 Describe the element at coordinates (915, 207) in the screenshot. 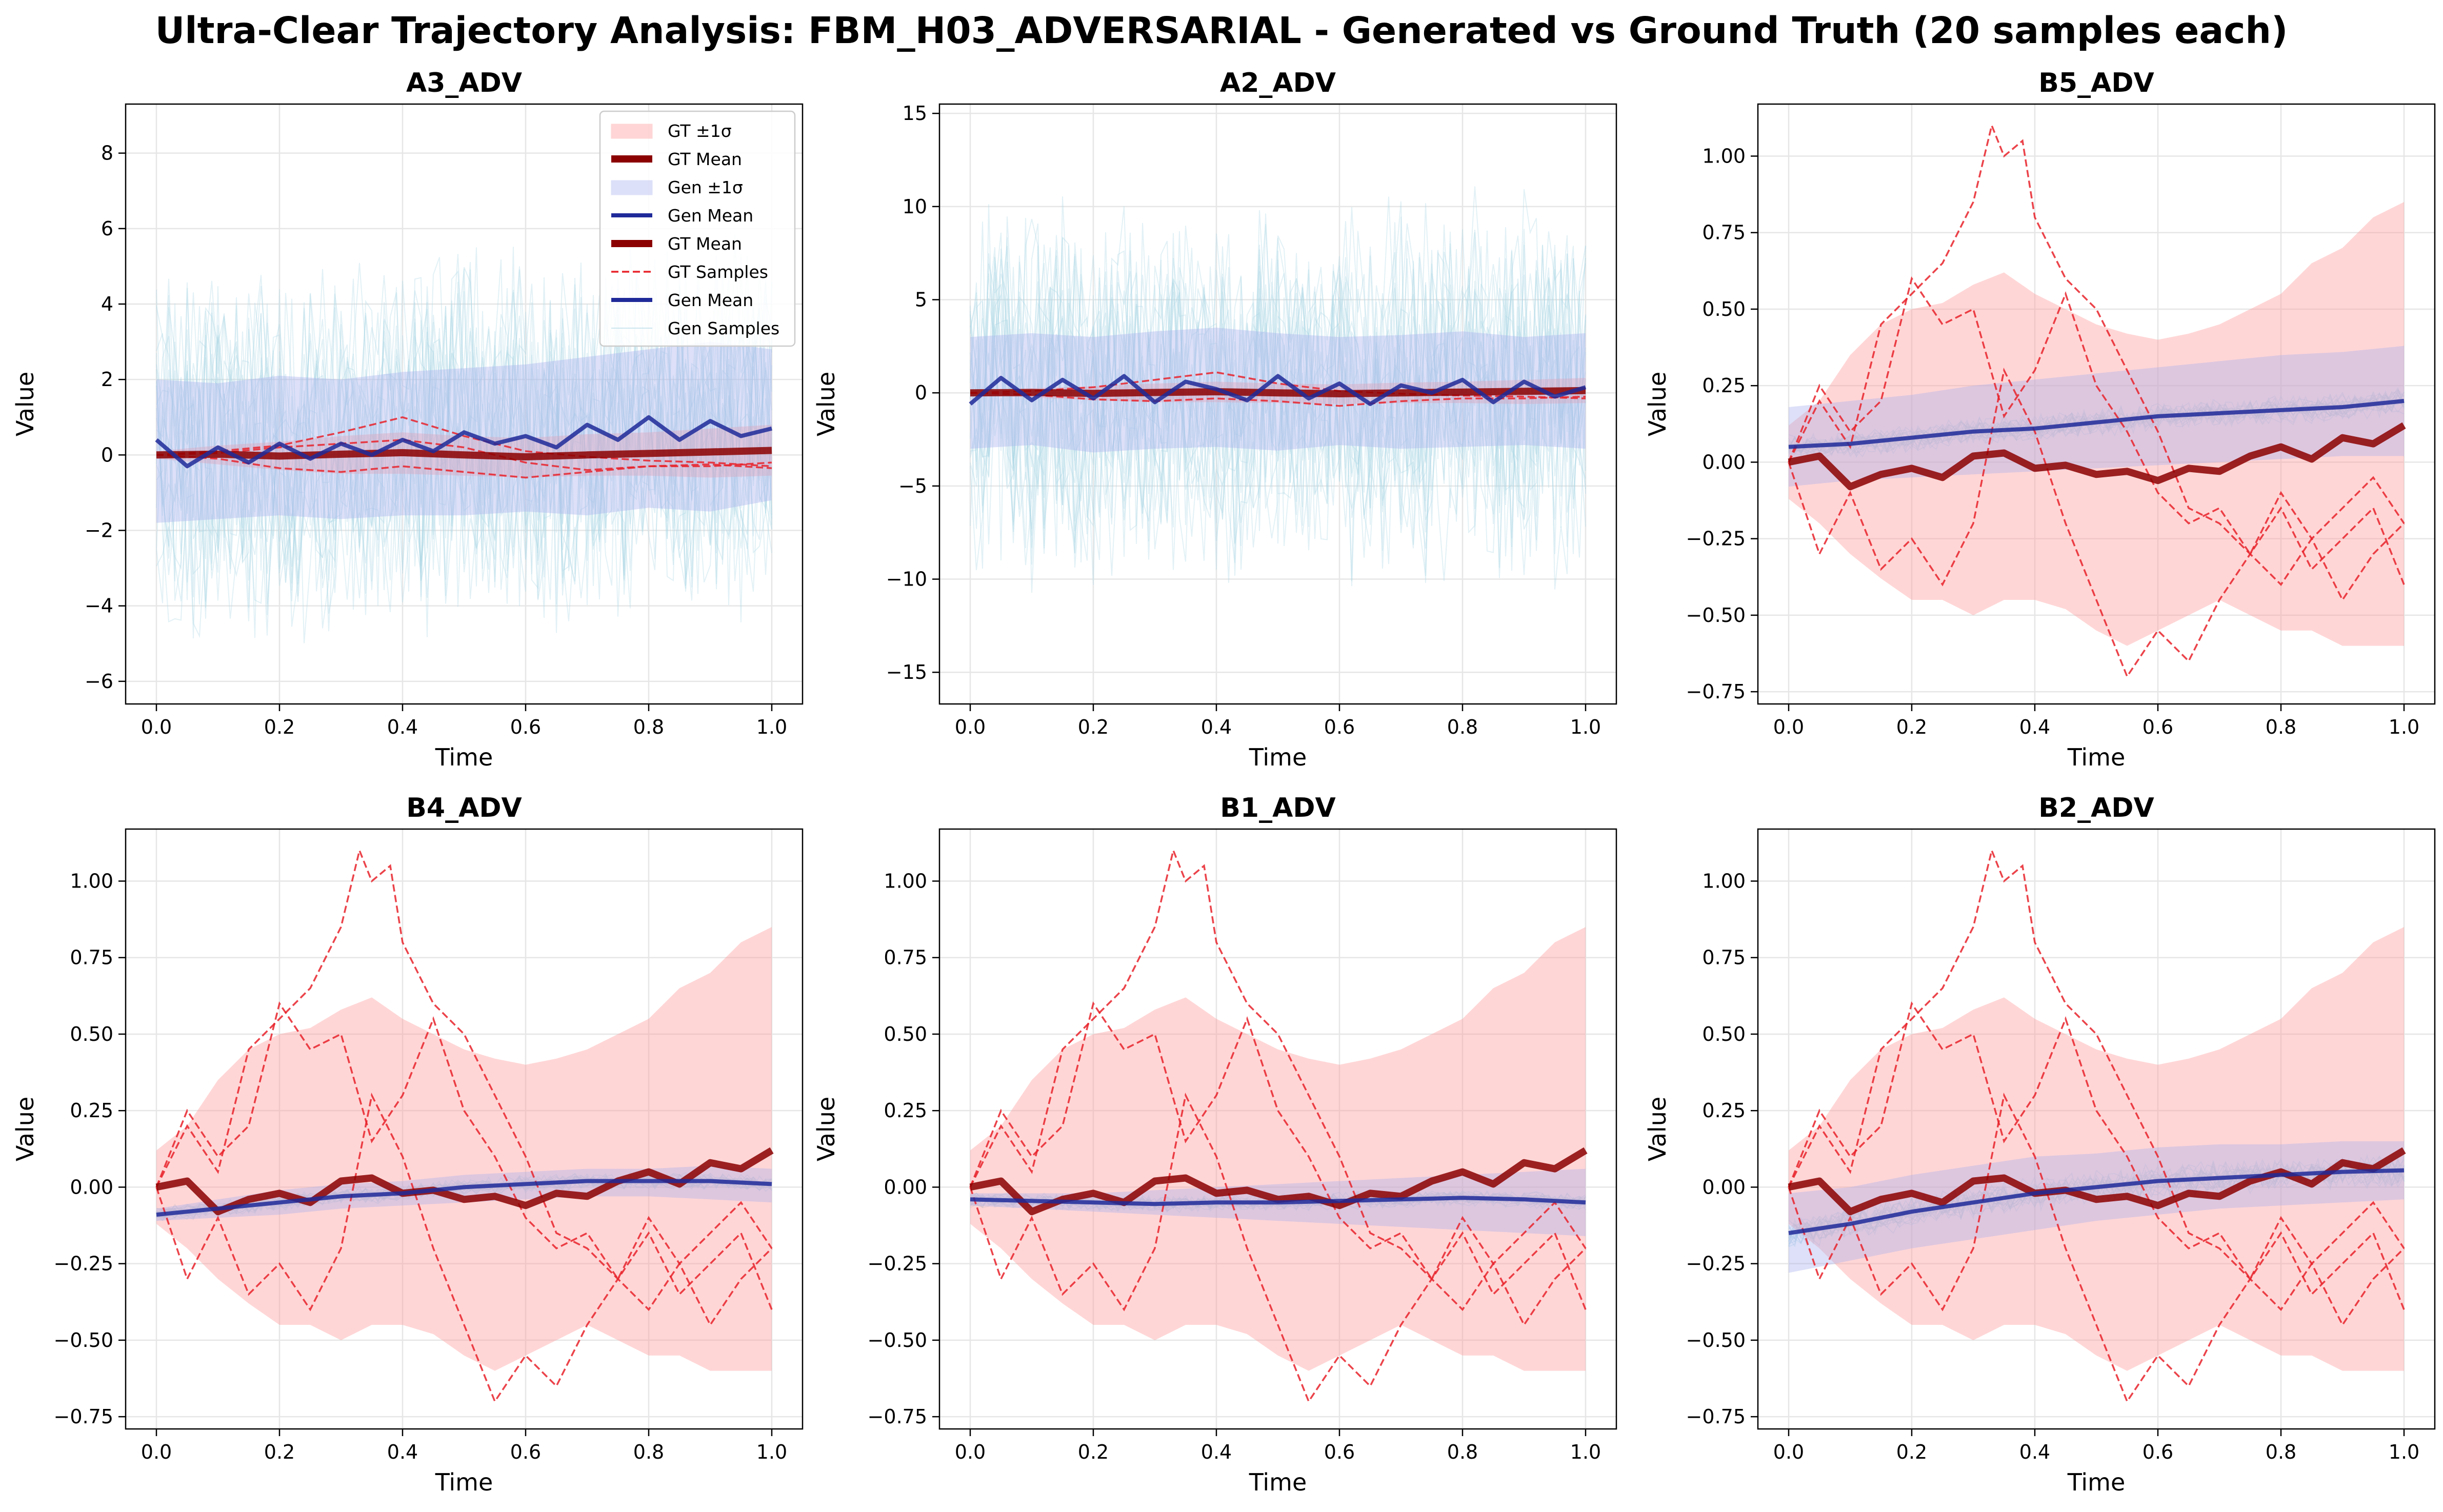

I see `y-tick-label: 10` at that location.